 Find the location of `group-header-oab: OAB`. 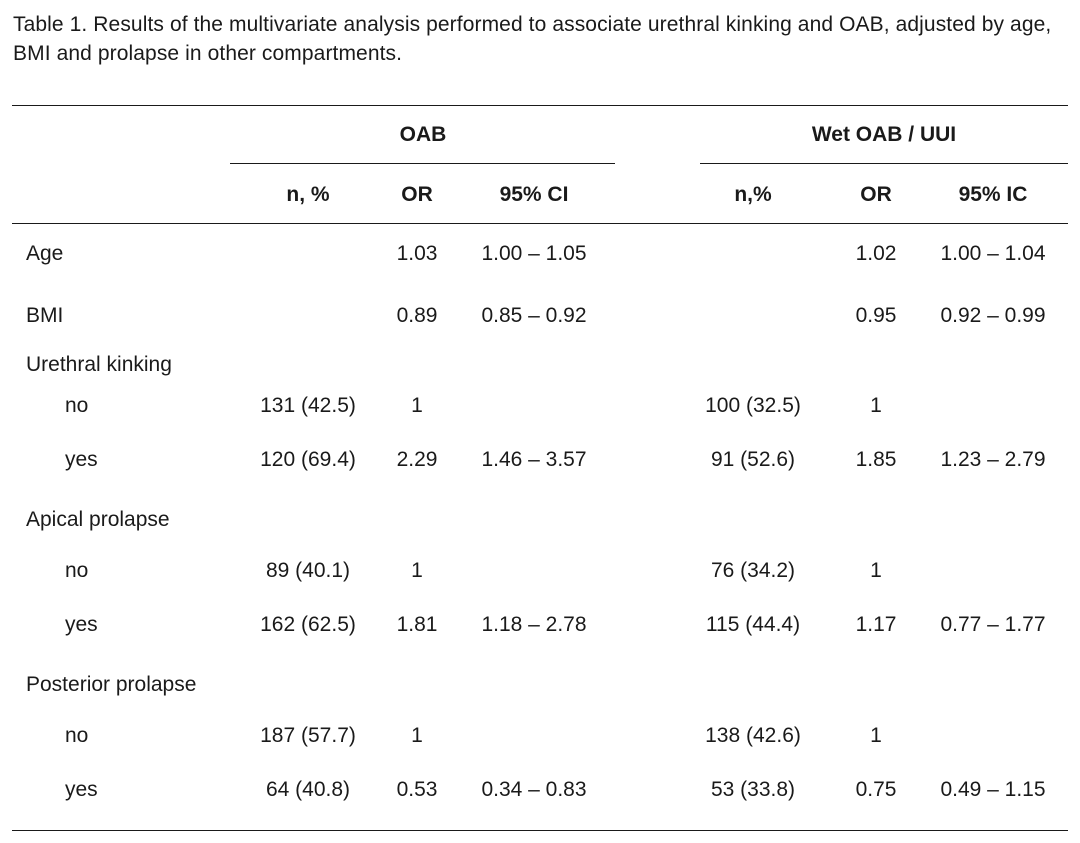

group-header-oab: OAB is located at coordinates (423, 134).